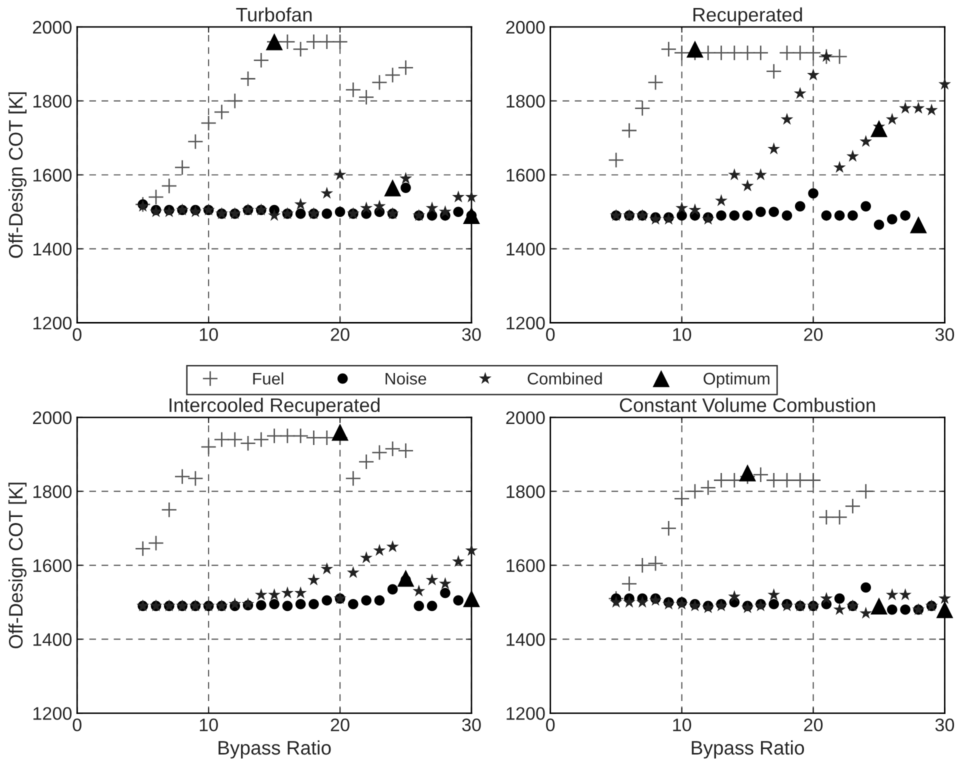 This screenshot has width=964, height=771. What do you see at coordinates (747, 16) in the screenshot?
I see `chart-title: Recuperated` at bounding box center [747, 16].